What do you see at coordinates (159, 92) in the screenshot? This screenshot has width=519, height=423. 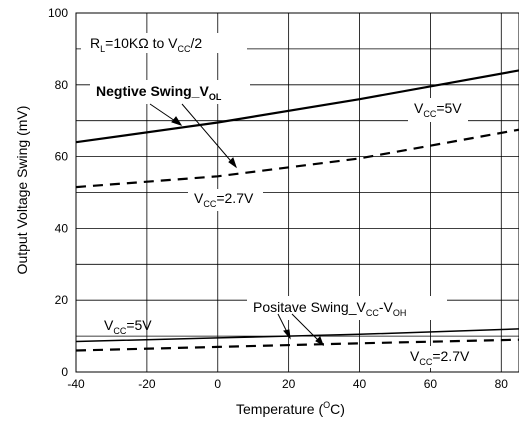 I see `negative-swing-label: Negtive Swing_VOL` at bounding box center [159, 92].